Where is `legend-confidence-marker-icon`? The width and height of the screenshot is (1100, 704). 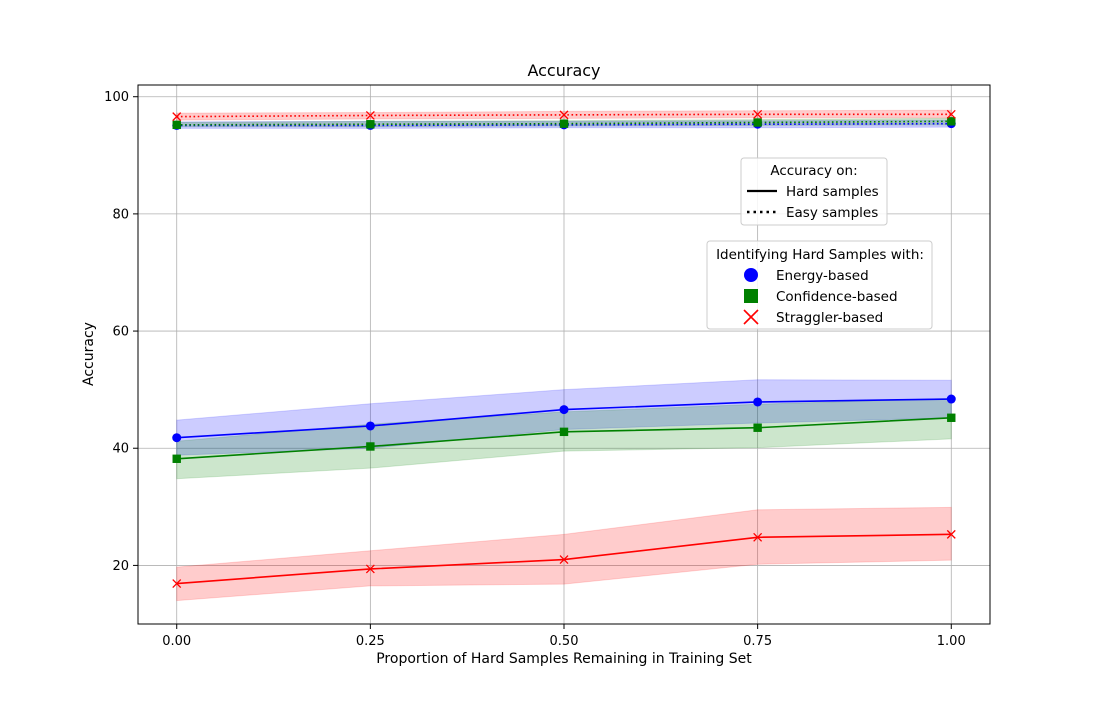
legend-confidence-marker-icon is located at coordinates (751, 296).